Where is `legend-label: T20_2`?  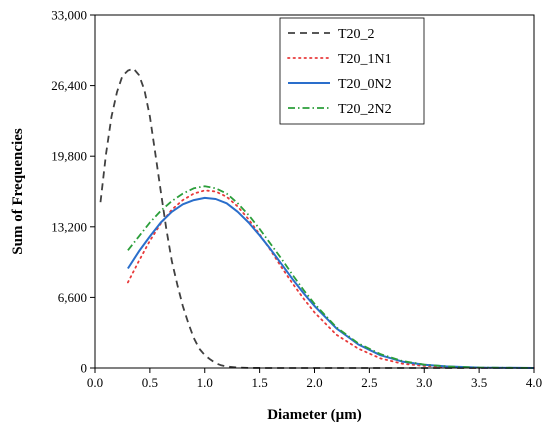
legend-label: T20_2 is located at coordinates (356, 34).